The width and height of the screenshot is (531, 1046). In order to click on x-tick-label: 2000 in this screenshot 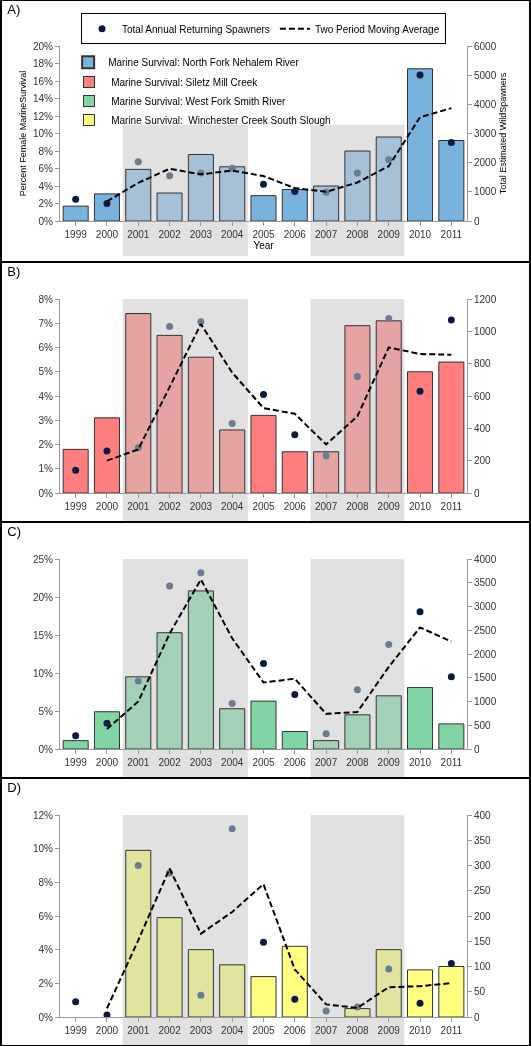, I will do `click(107, 234)`.